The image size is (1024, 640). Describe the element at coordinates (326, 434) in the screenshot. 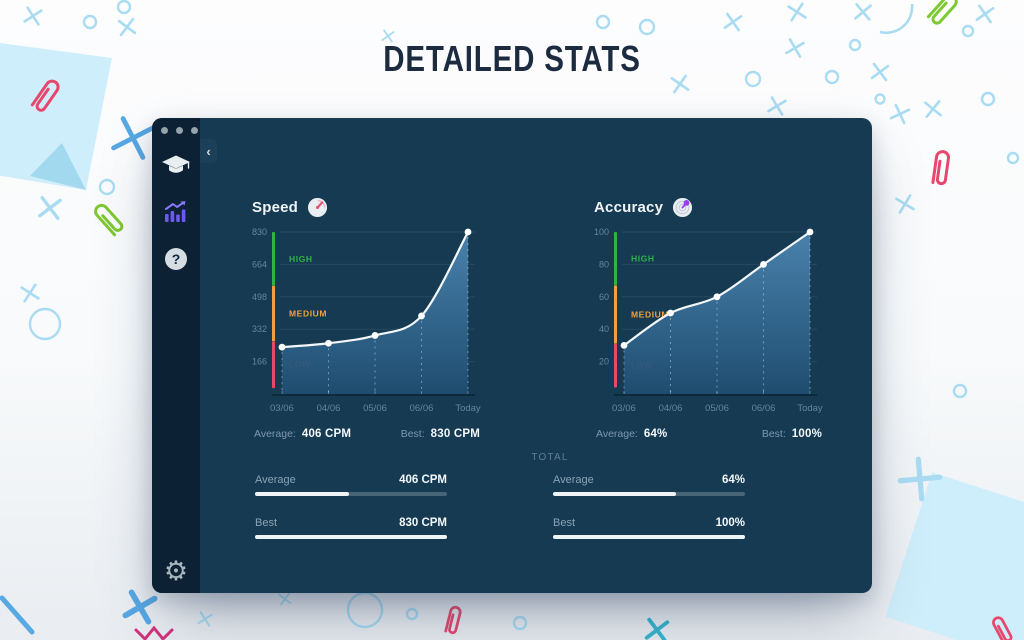

I see `speed-average-value: 406 CPM` at that location.